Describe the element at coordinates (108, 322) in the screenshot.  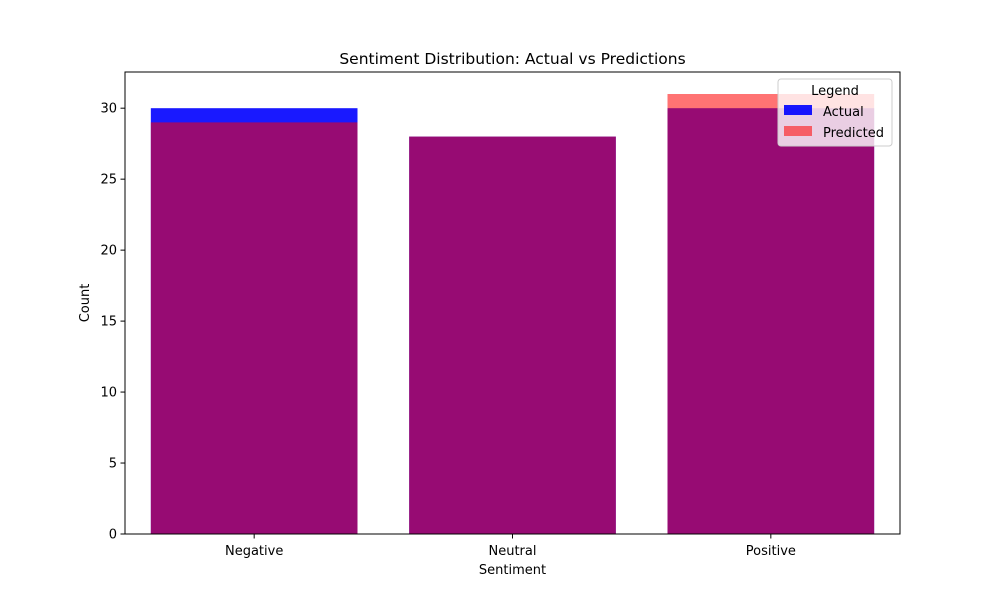
I see `y-tick-label: 15` at that location.